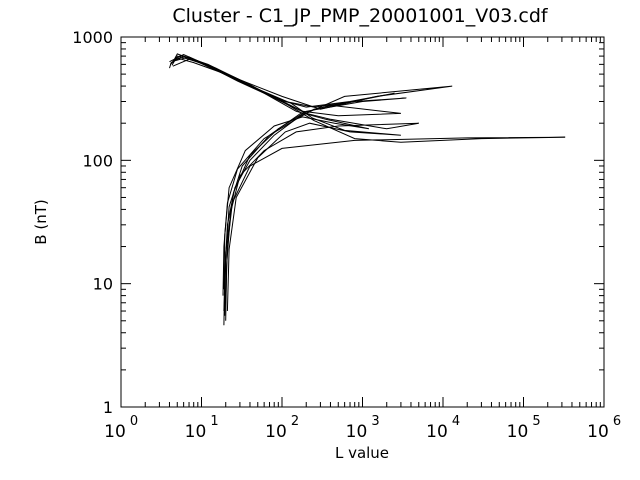 Image resolution: width=640 pixels, height=480 pixels. What do you see at coordinates (41, 221) in the screenshot?
I see `y-axis-label: B (nT)` at bounding box center [41, 221].